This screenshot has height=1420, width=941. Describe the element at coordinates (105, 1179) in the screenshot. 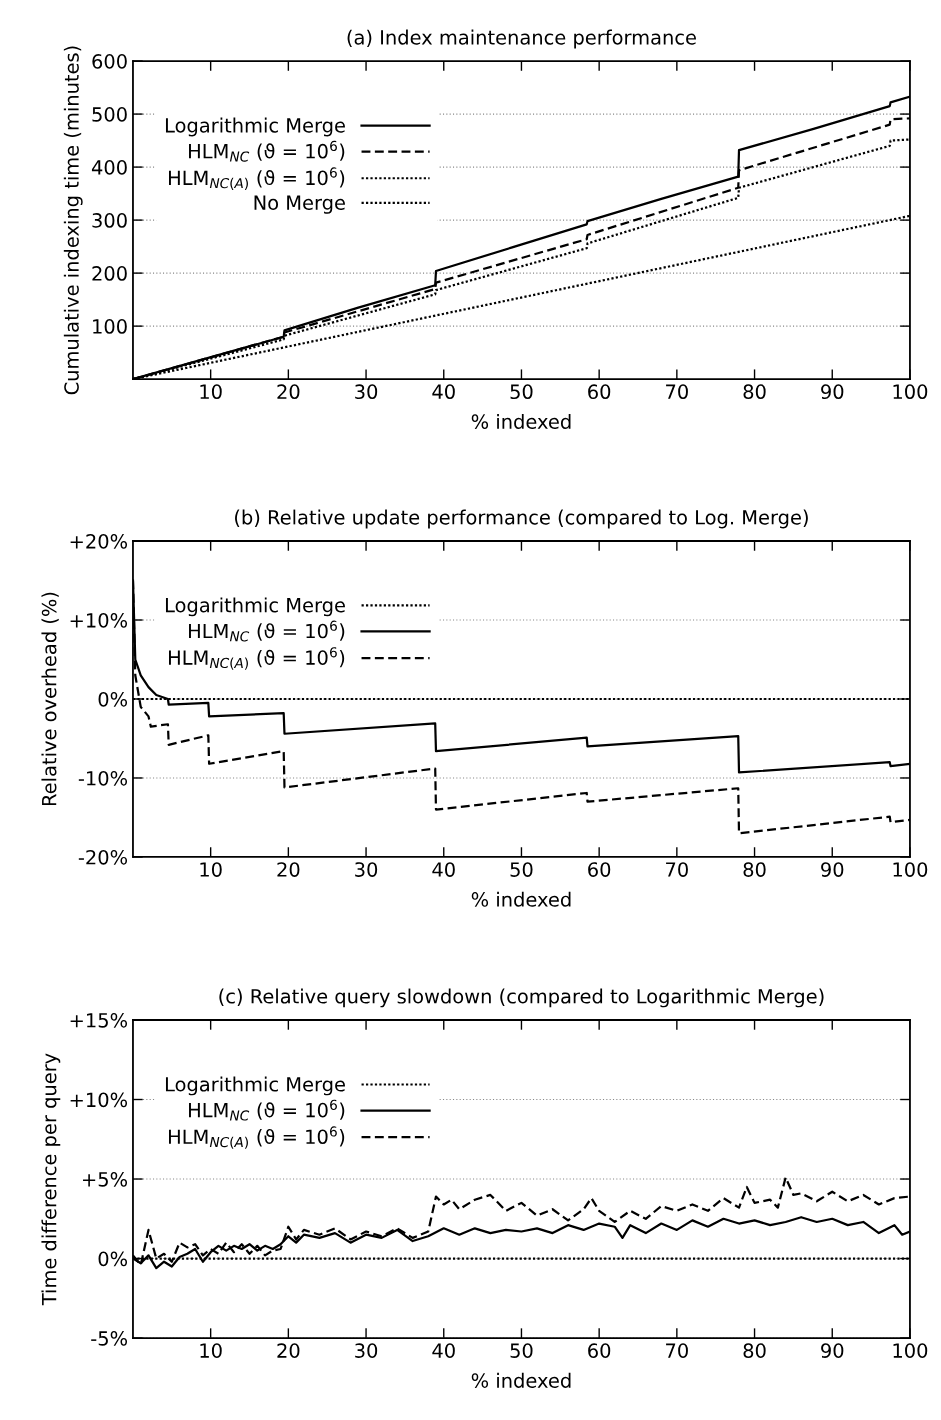

I see `y-tick-label: +5%` at that location.